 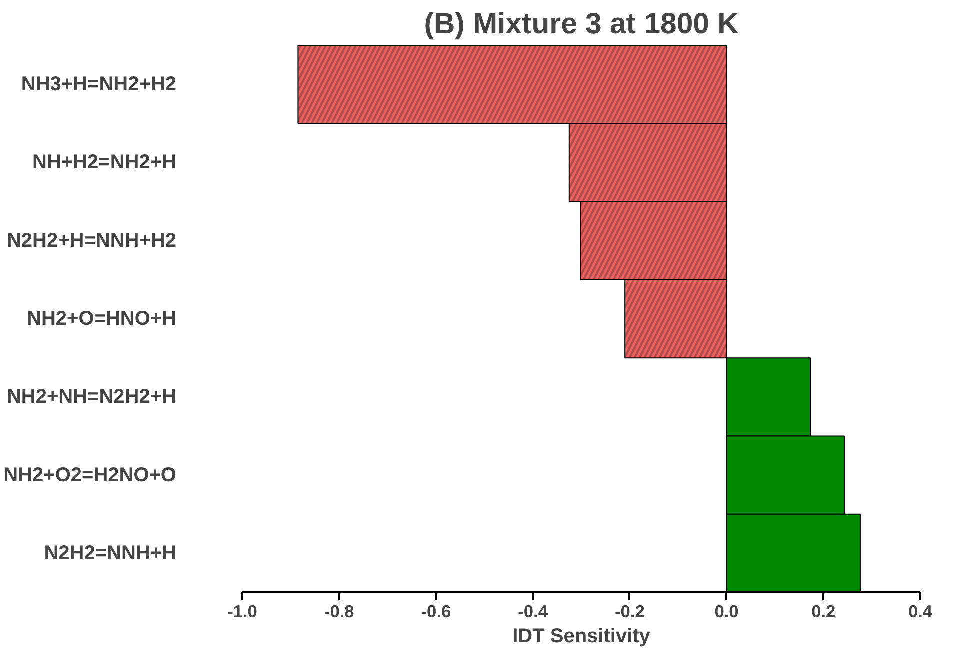 I want to click on y-tick-label: N2H2+H=NNH+H2, so click(x=91, y=241).